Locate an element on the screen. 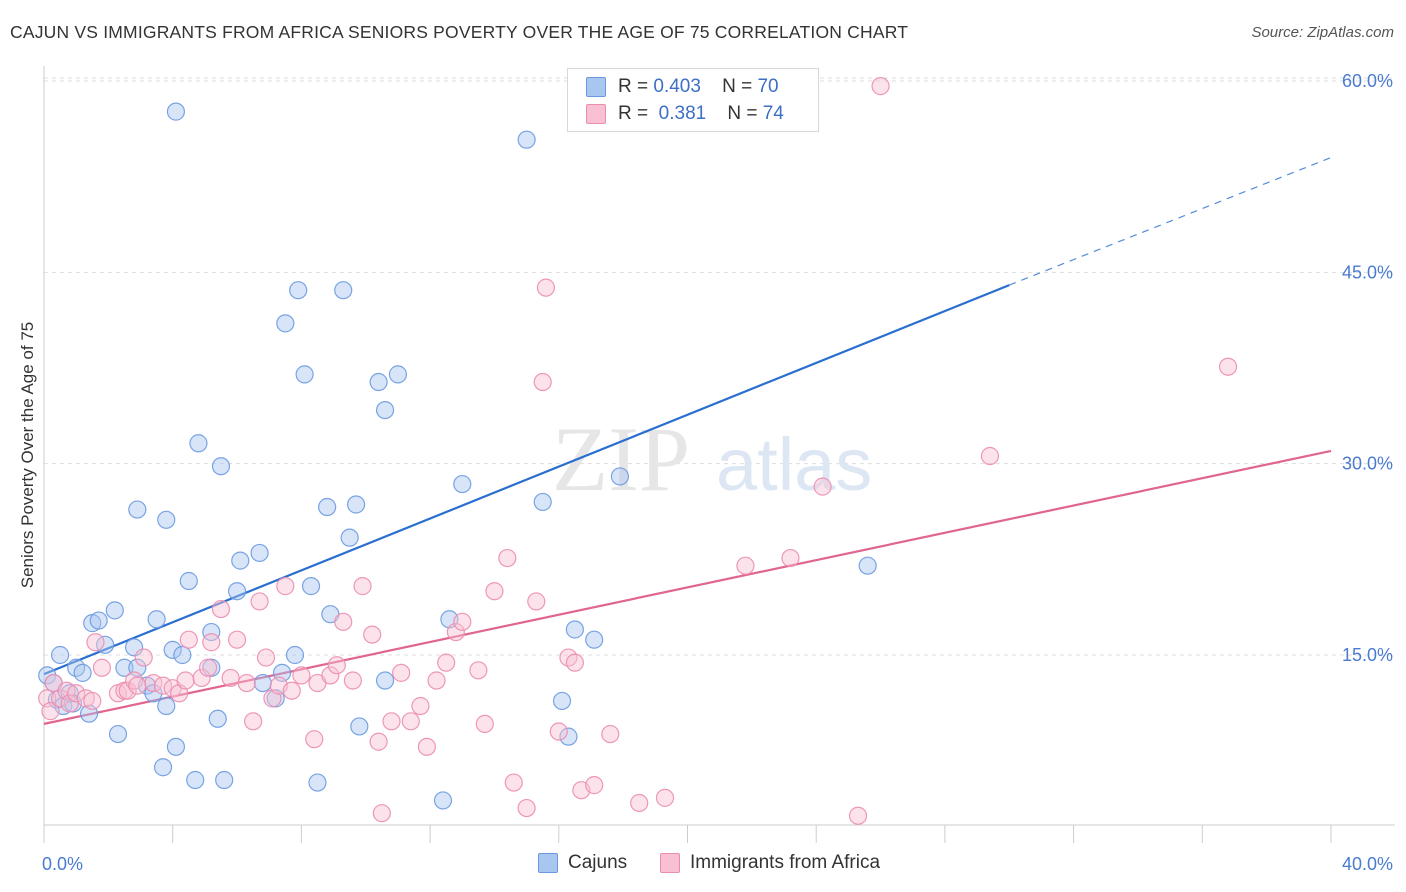 Image resolution: width=1406 pixels, height=892 pixels. source-label: Source: ZipAtlas.com is located at coordinates (1322, 32).